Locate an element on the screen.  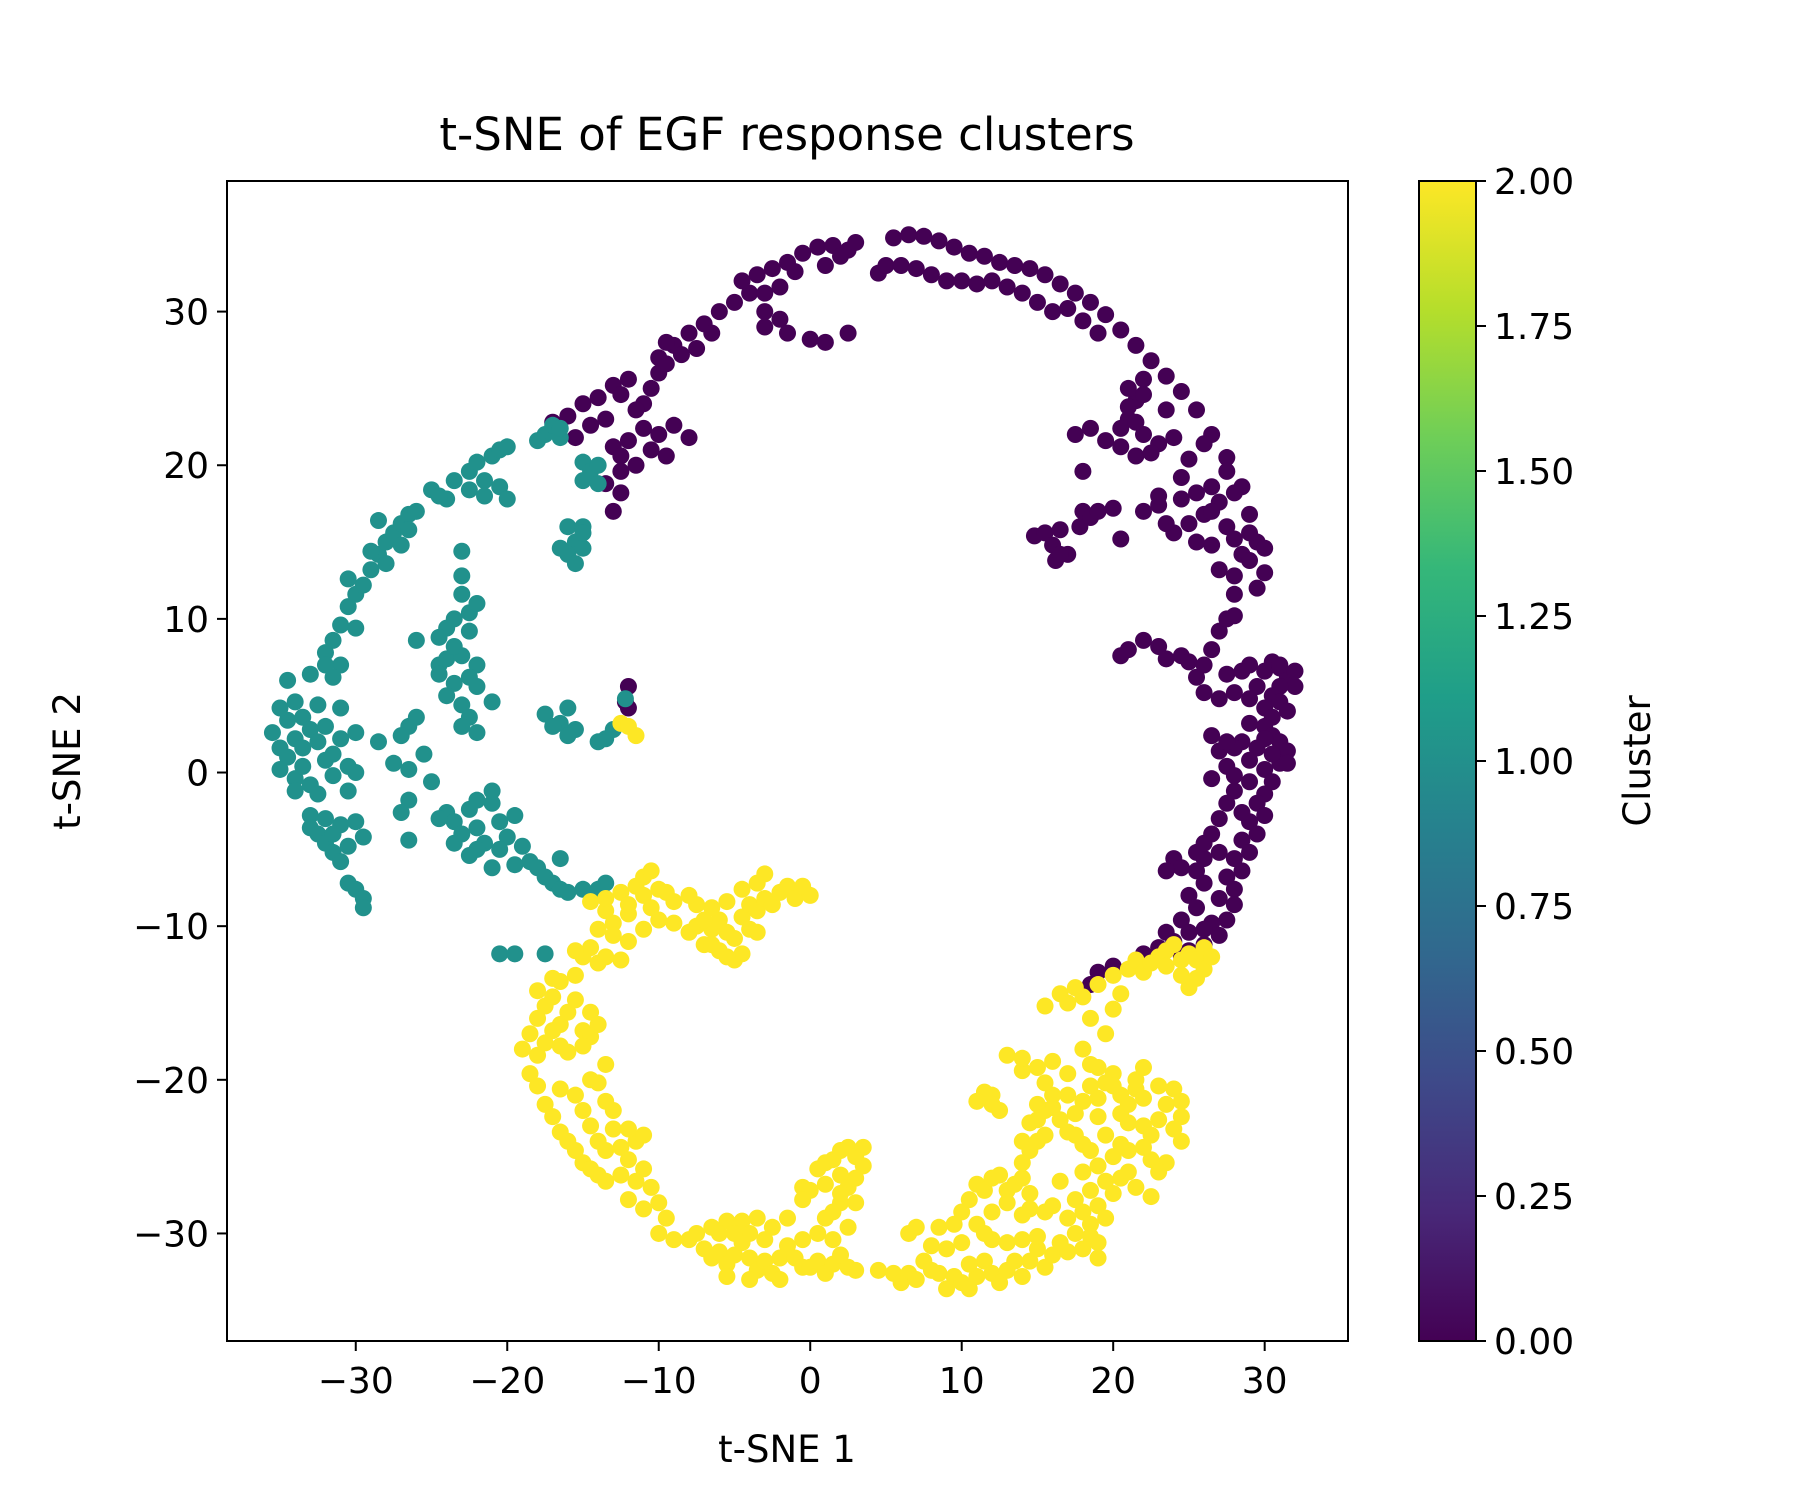
colorbar-tick-label: 1.75 is located at coordinates (1534, 327).